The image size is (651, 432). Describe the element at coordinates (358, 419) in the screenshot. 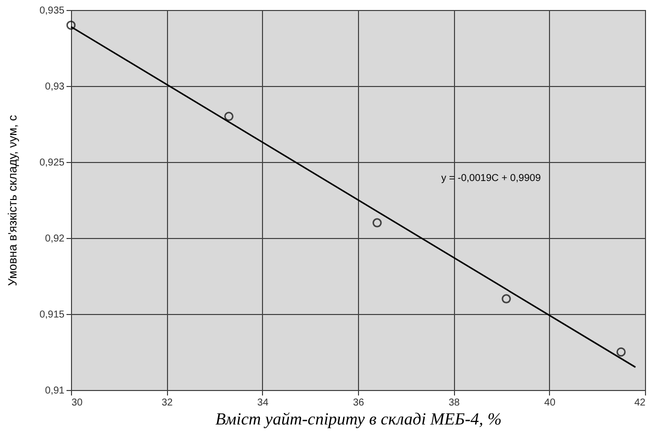

I see `x-axis-title: Вміст уайт-спіриту в складі МЕБ-4, %` at that location.